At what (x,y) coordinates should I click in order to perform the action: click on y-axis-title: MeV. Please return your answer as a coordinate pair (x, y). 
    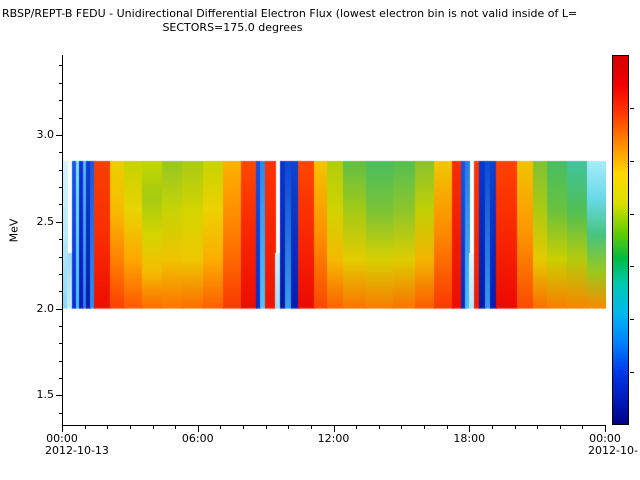
    Looking at the image, I should click on (14, 230).